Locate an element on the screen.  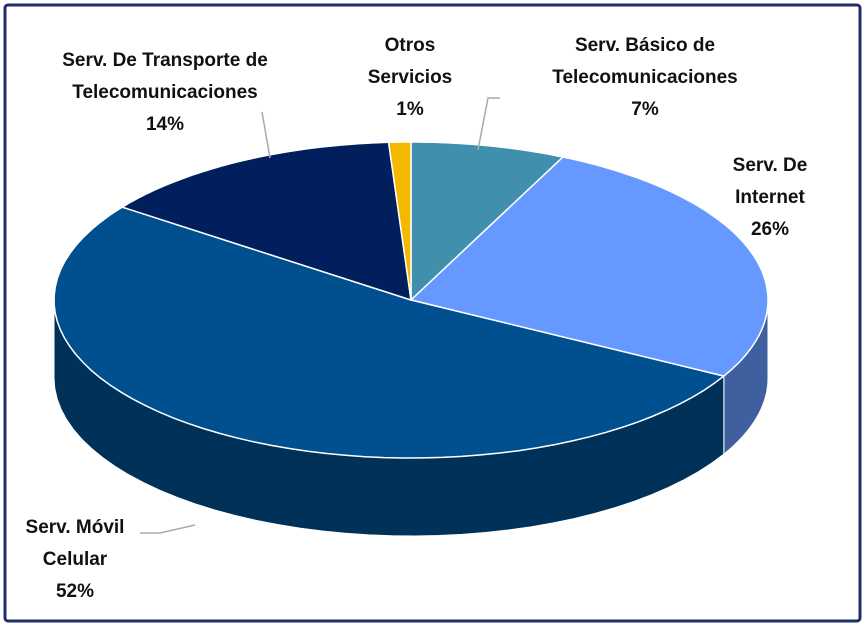
value-label: 52% is located at coordinates (75, 591).